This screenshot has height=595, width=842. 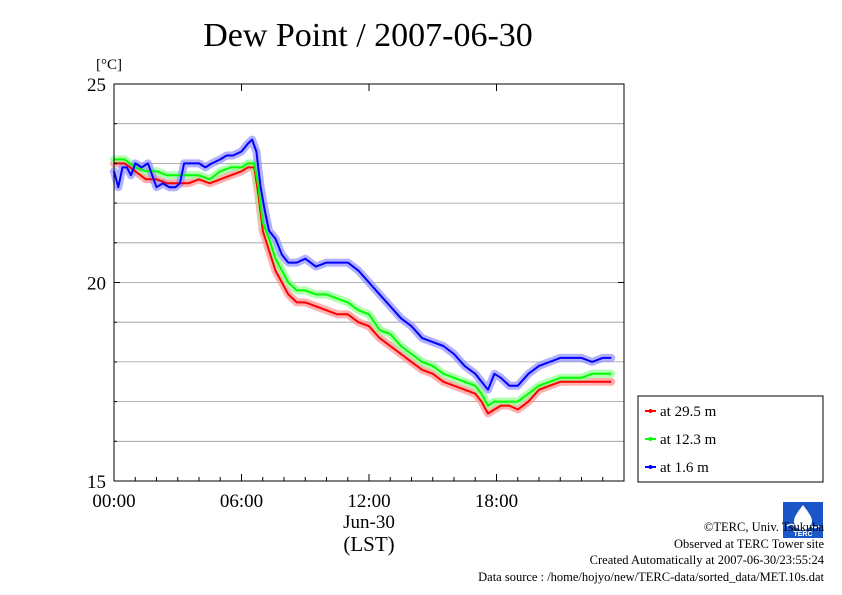 What do you see at coordinates (109, 65) in the screenshot?
I see `y-axis-label: [°C]` at bounding box center [109, 65].